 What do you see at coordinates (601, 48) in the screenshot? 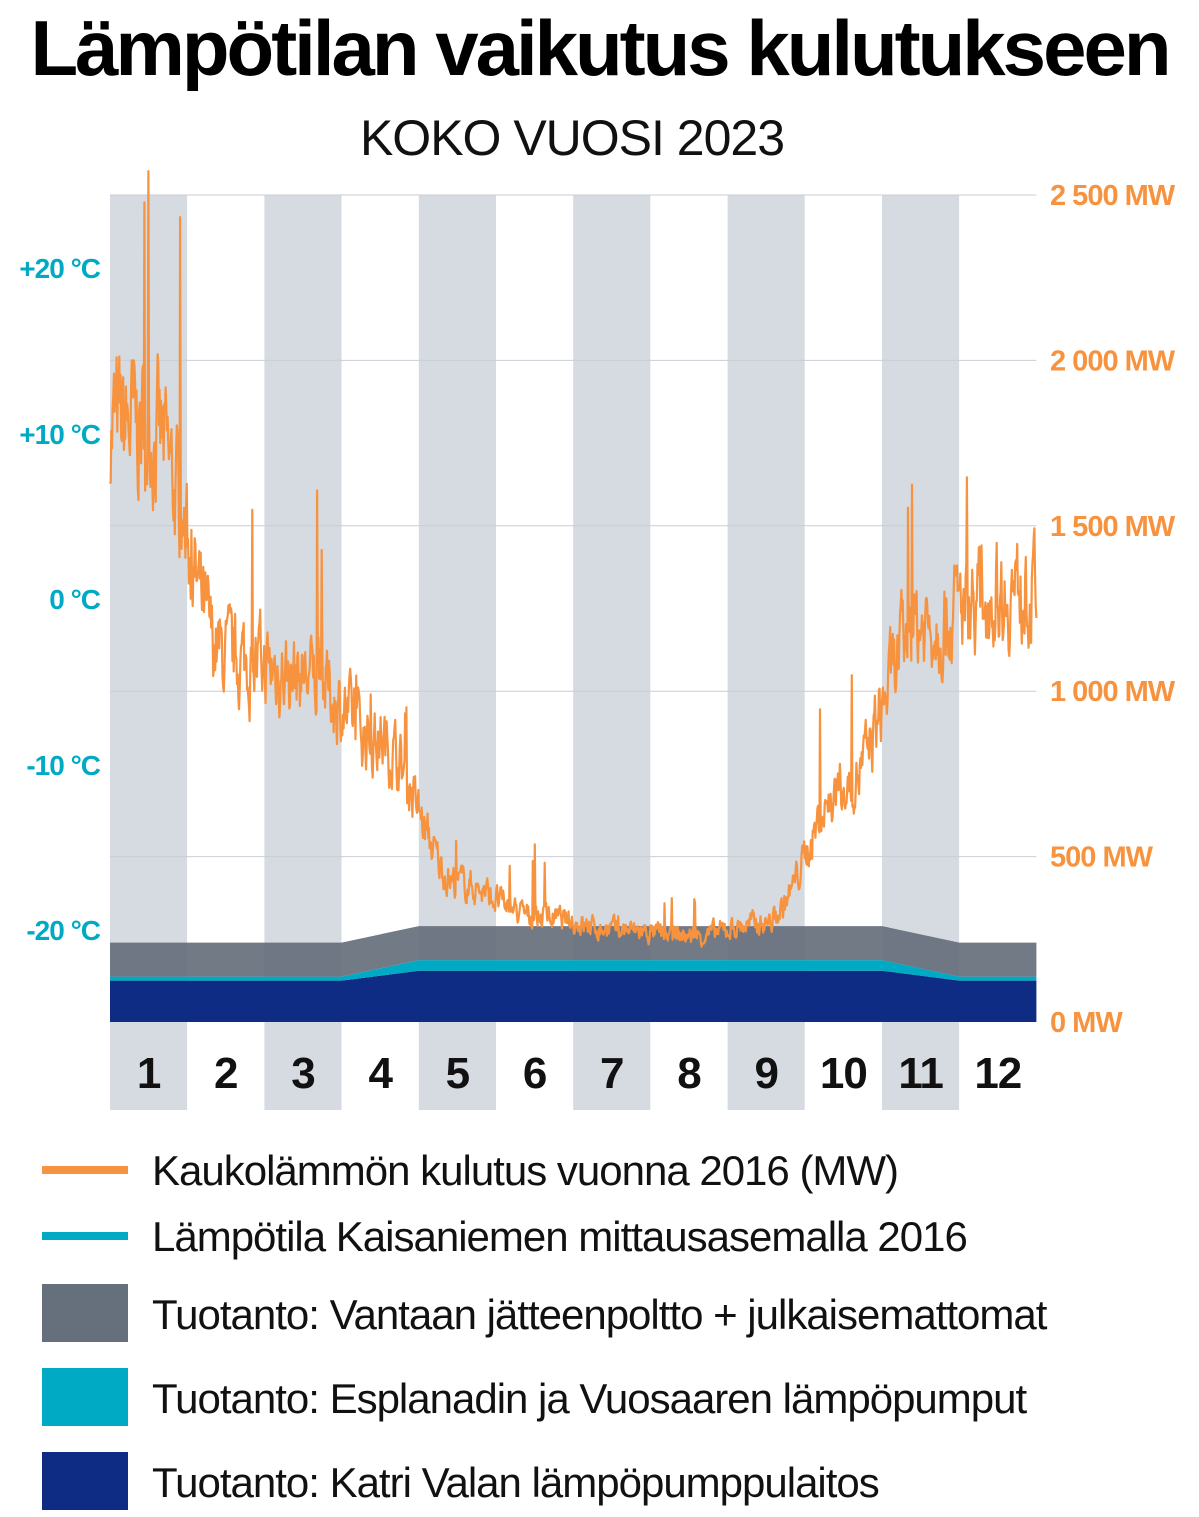
I see `chart-title: Lämpötilan vaikutus kulutukseen` at bounding box center [601, 48].